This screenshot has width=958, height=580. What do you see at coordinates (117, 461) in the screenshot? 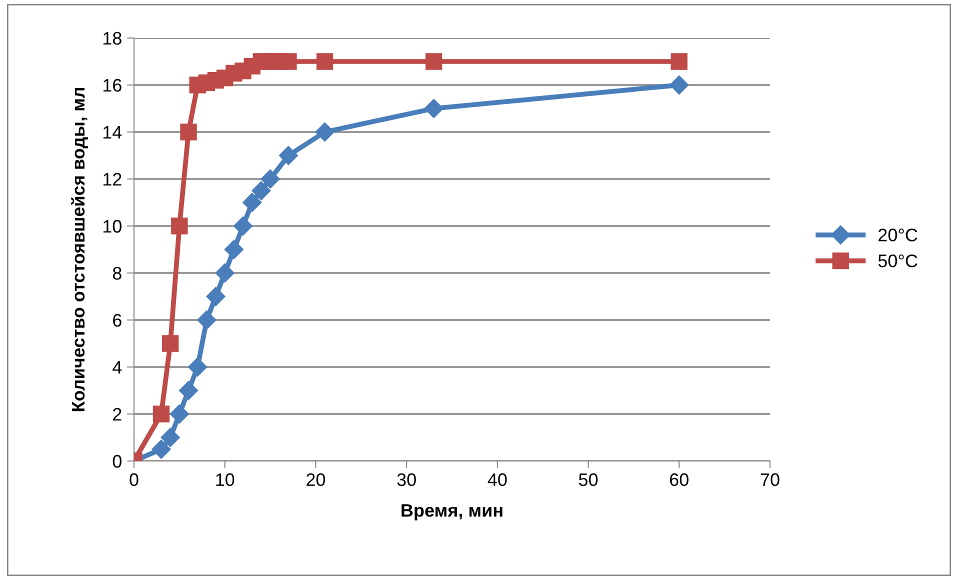
I see `y-tick-label: 0` at bounding box center [117, 461].